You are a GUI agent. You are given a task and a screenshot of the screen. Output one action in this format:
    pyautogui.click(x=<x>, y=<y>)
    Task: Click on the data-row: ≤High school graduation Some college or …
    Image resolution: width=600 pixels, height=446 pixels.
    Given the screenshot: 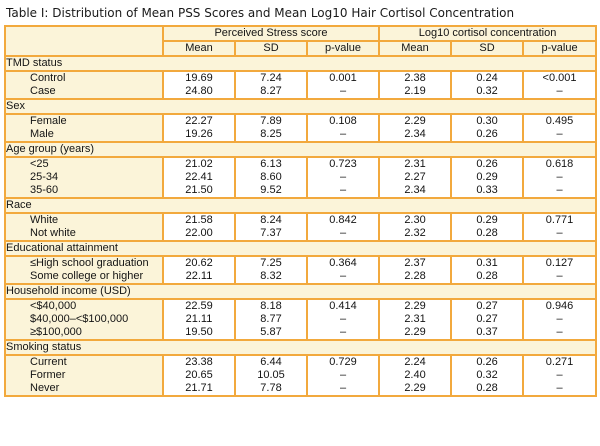 What is the action you would take?
    pyautogui.click(x=301, y=270)
    